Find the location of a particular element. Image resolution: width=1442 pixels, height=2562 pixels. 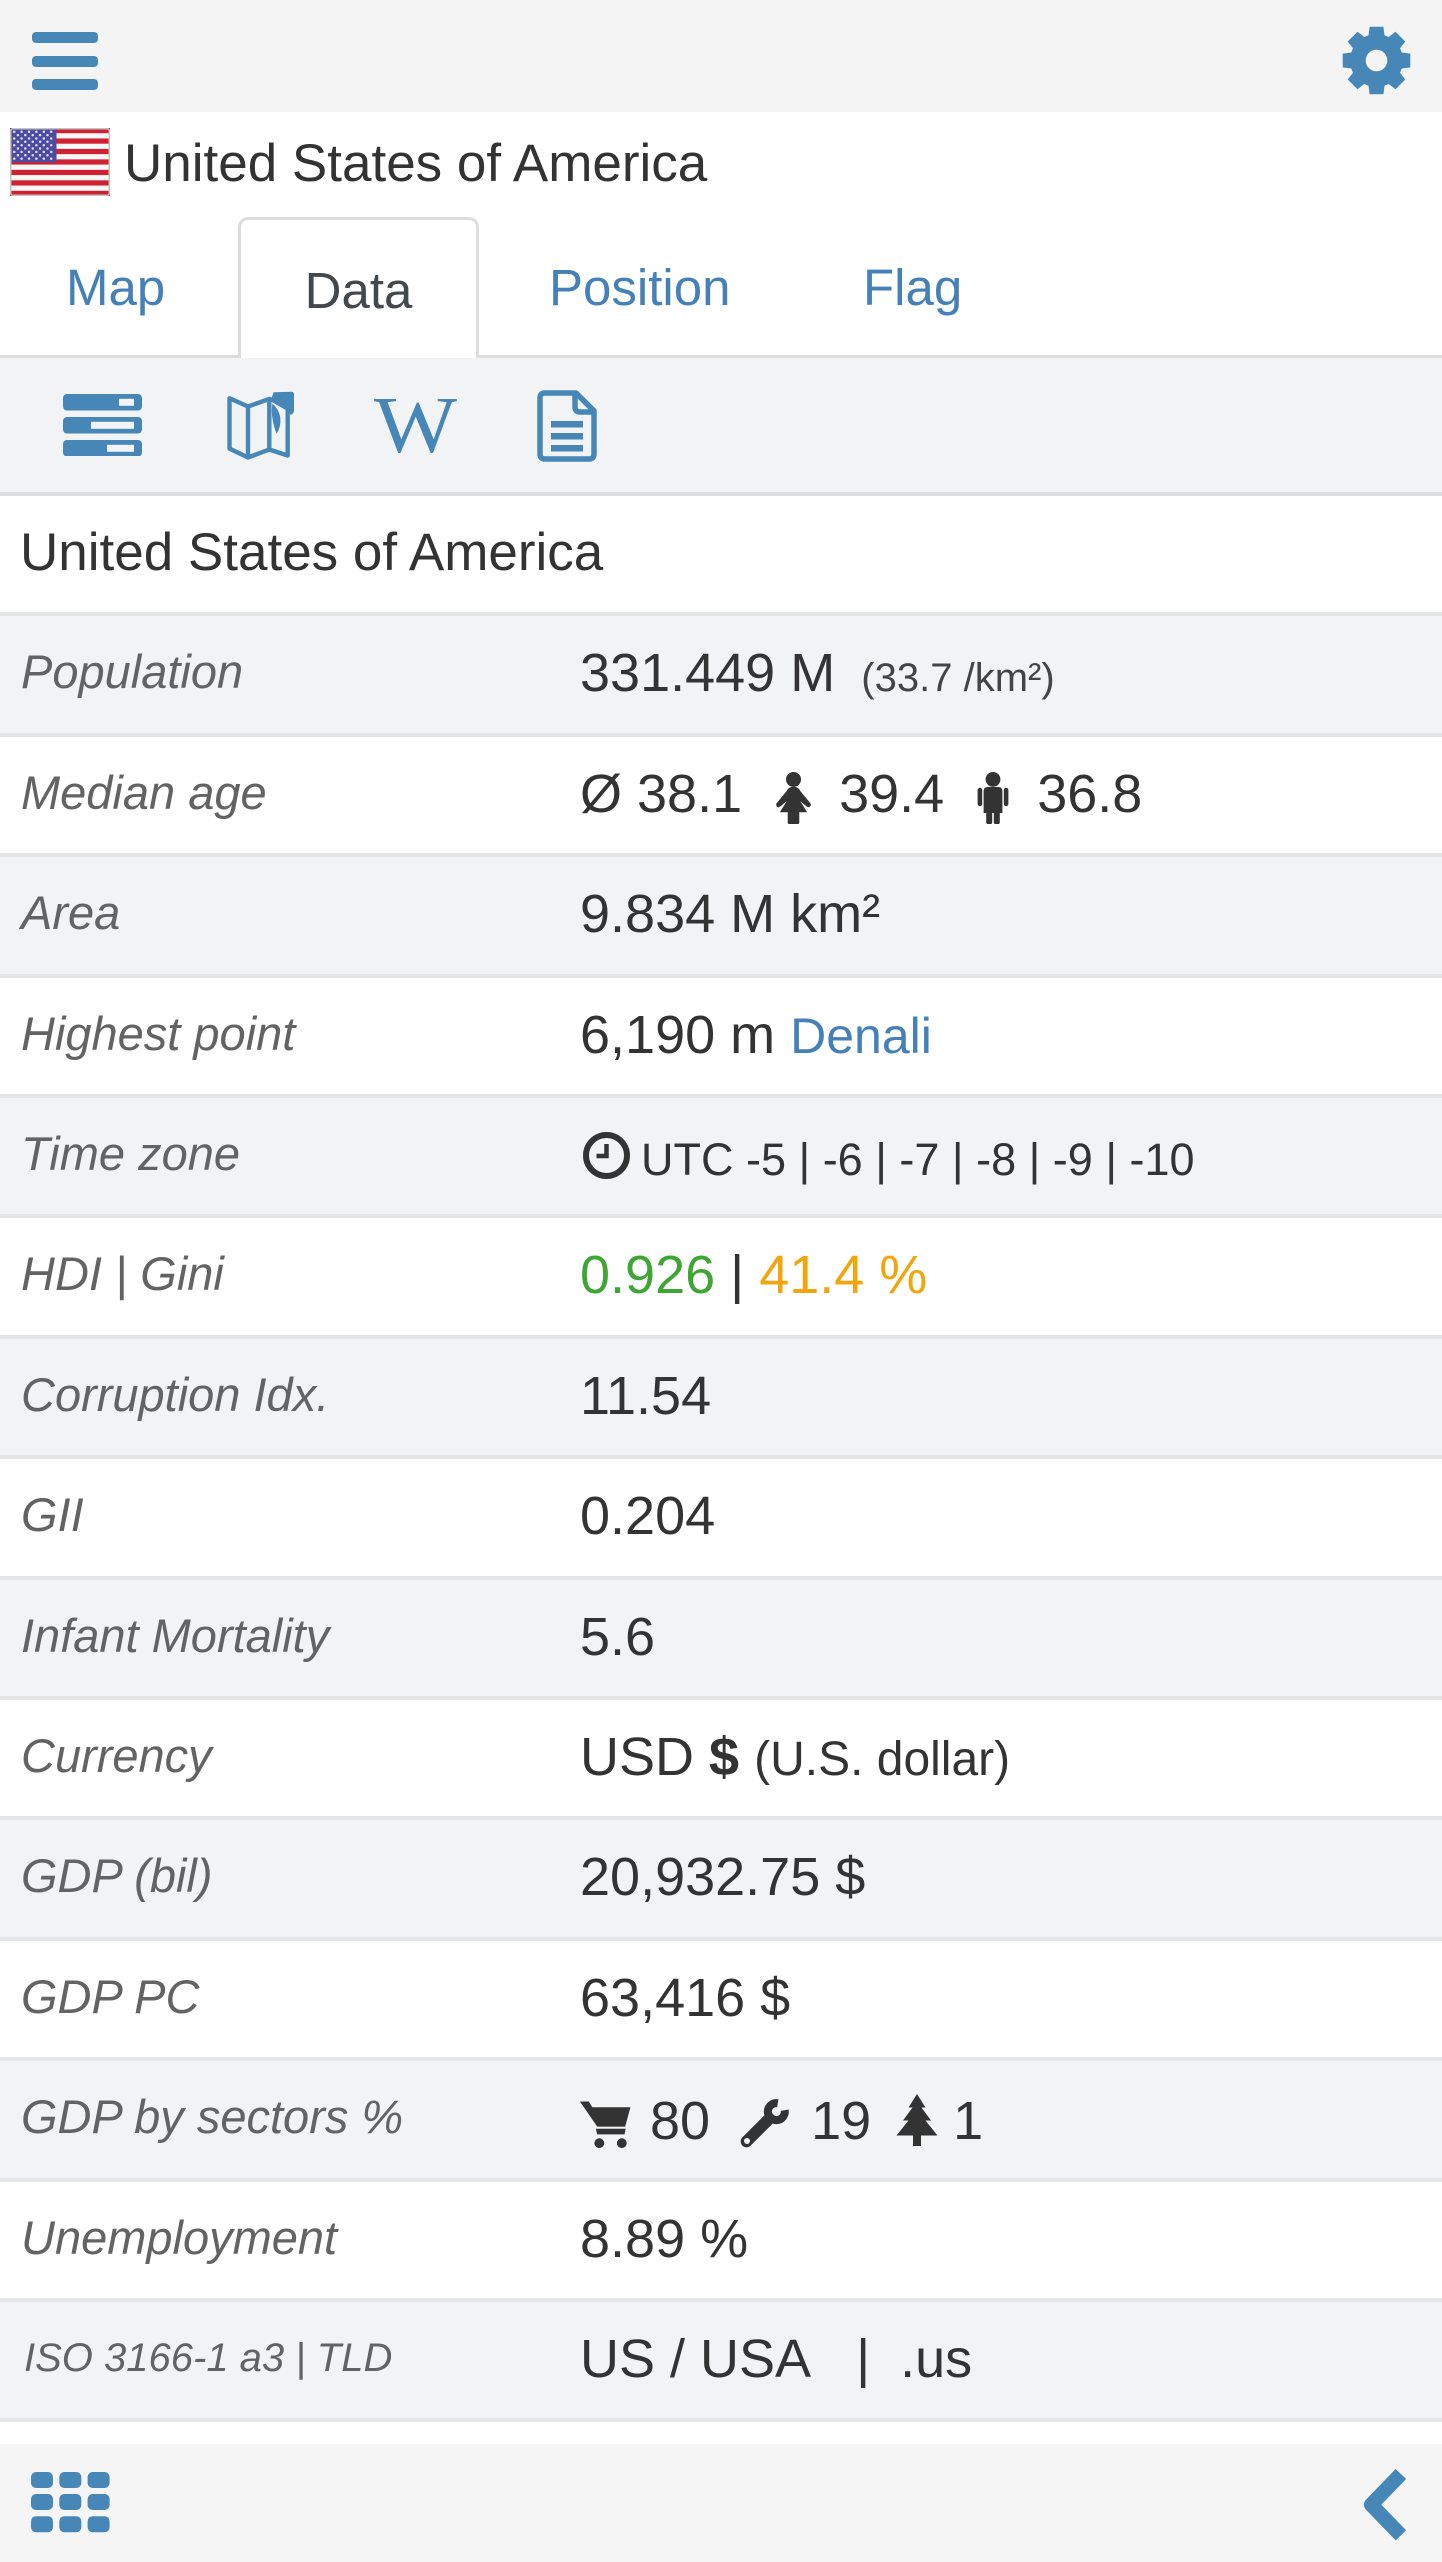

svg-text: W is located at coordinates (416, 422).